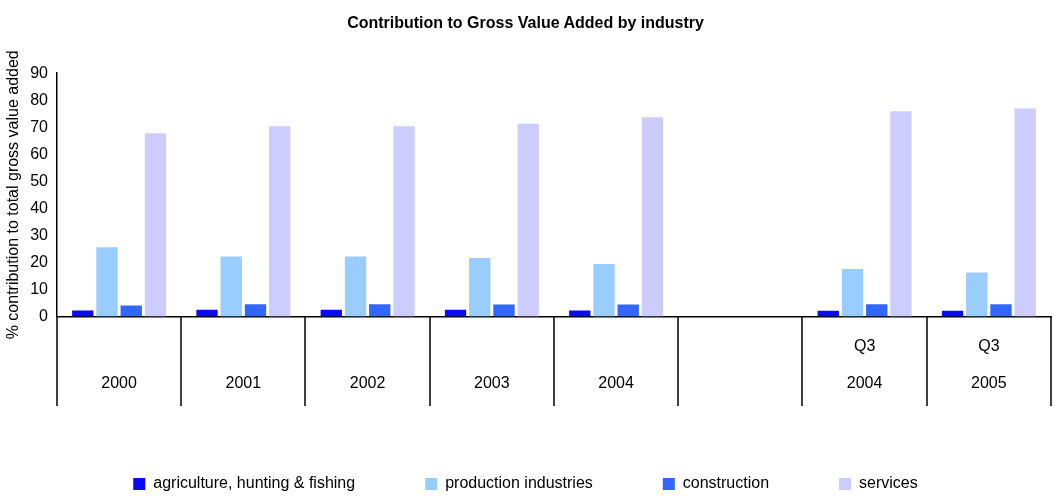 Image resolution: width=1055 pixels, height=502 pixels. I want to click on x-tick-label: 2000, so click(119, 383).